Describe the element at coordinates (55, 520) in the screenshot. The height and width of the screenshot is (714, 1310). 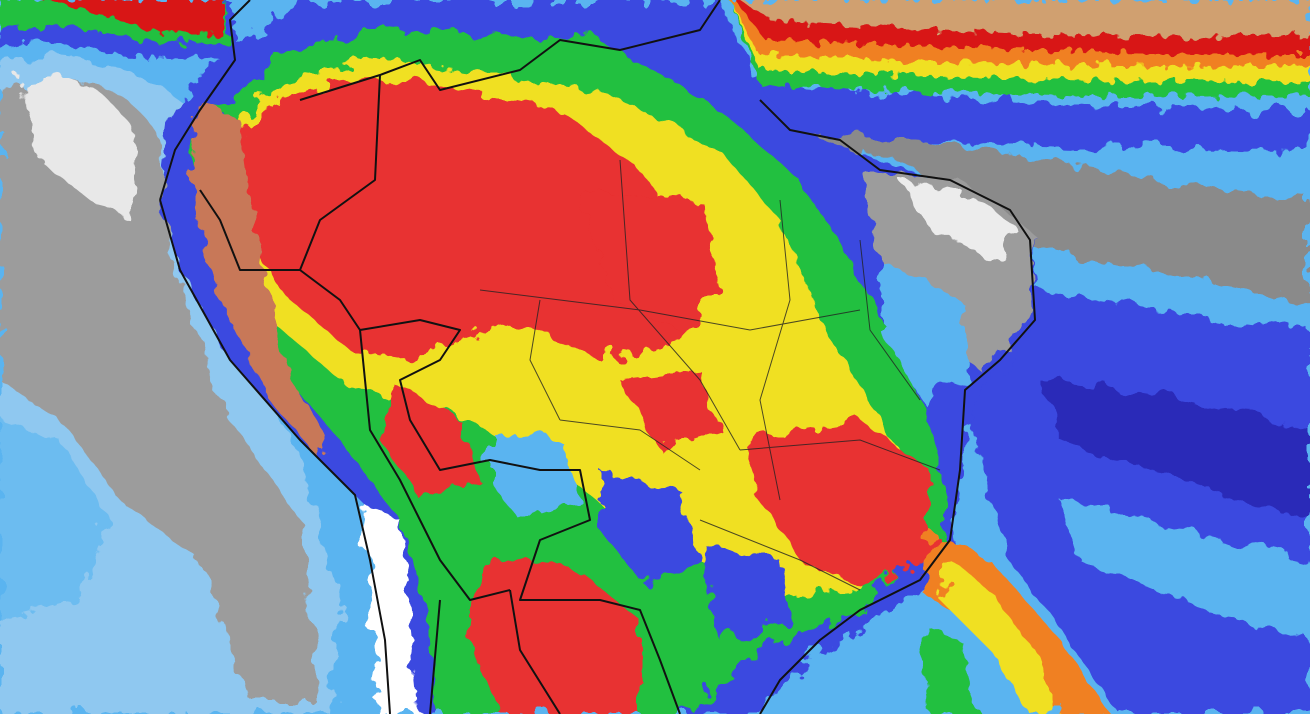
I see `pacific-patch` at that location.